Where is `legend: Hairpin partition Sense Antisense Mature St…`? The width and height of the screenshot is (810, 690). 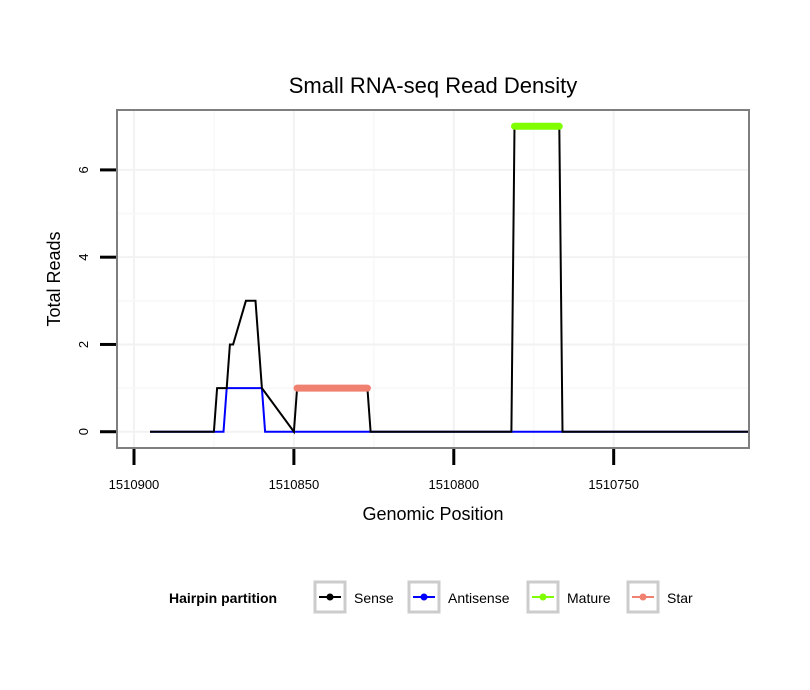
legend: Hairpin partition Sense Antisense Mature St… is located at coordinates (431, 597).